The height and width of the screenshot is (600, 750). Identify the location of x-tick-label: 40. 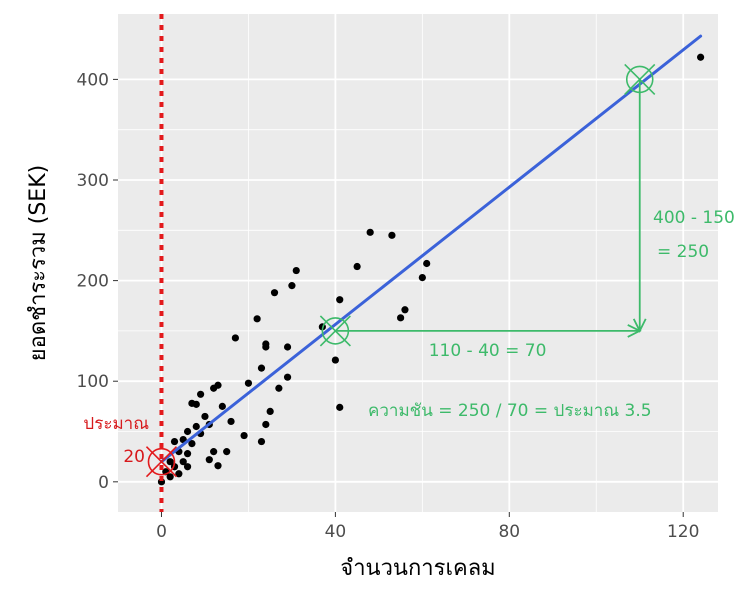
(336, 532).